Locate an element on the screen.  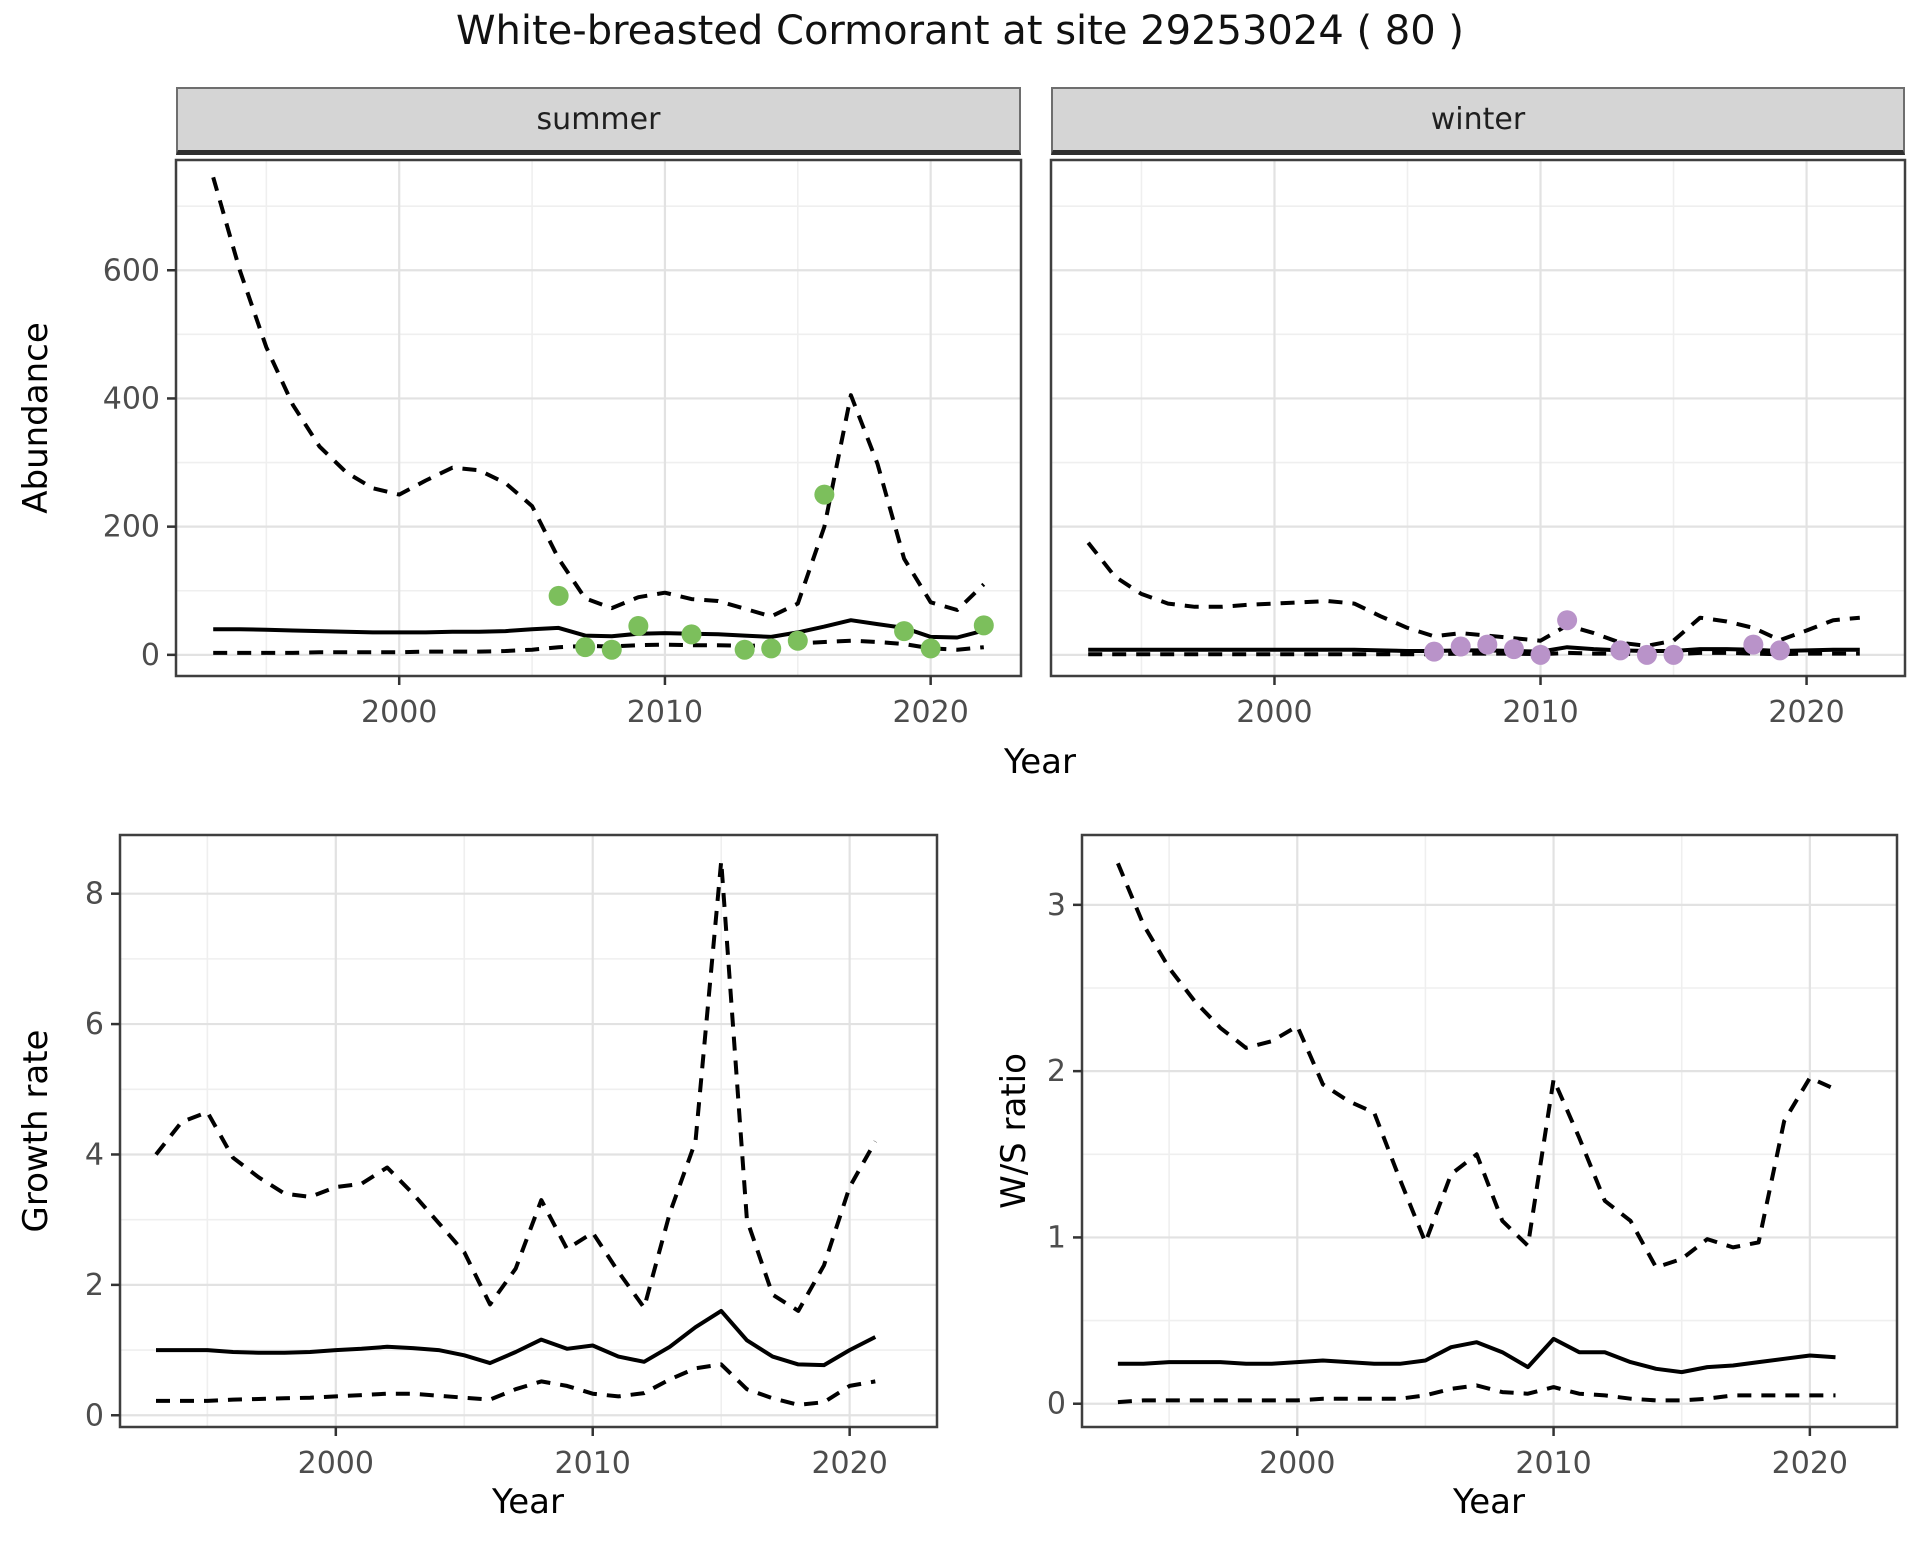
x-axis-title-year-bottom-right: Year is located at coordinates (1489, 1502).